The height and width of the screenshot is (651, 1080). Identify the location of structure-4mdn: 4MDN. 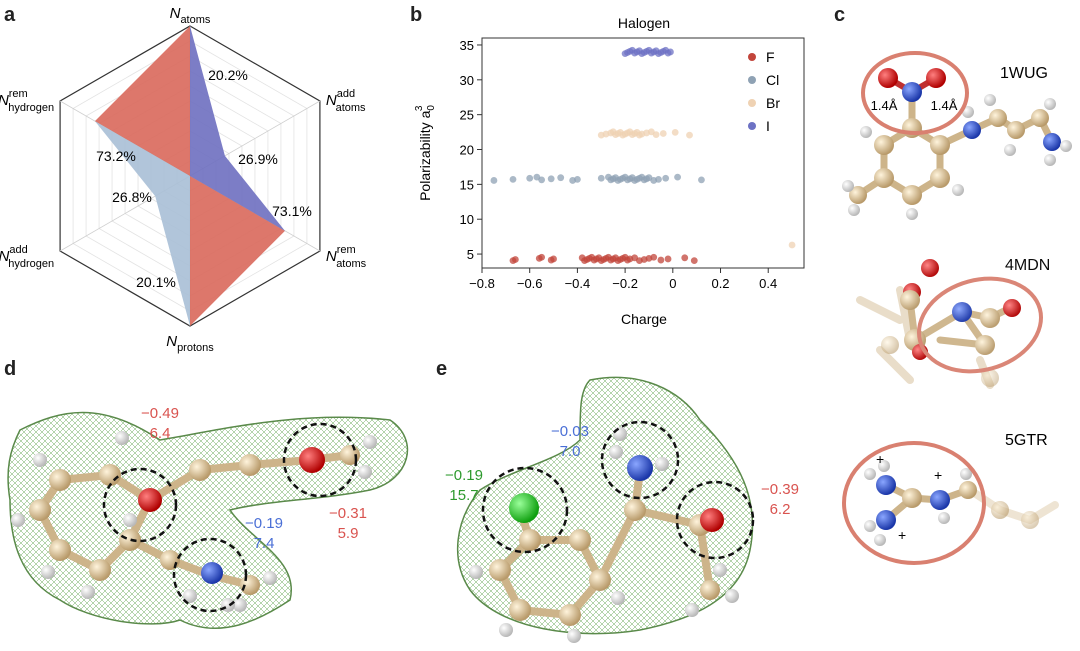
(953, 323).